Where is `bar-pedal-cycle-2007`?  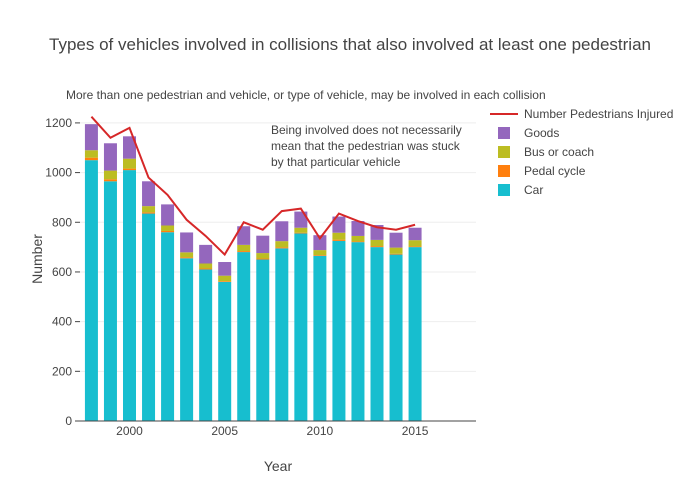
bar-pedal-cycle-2007 is located at coordinates (263, 259).